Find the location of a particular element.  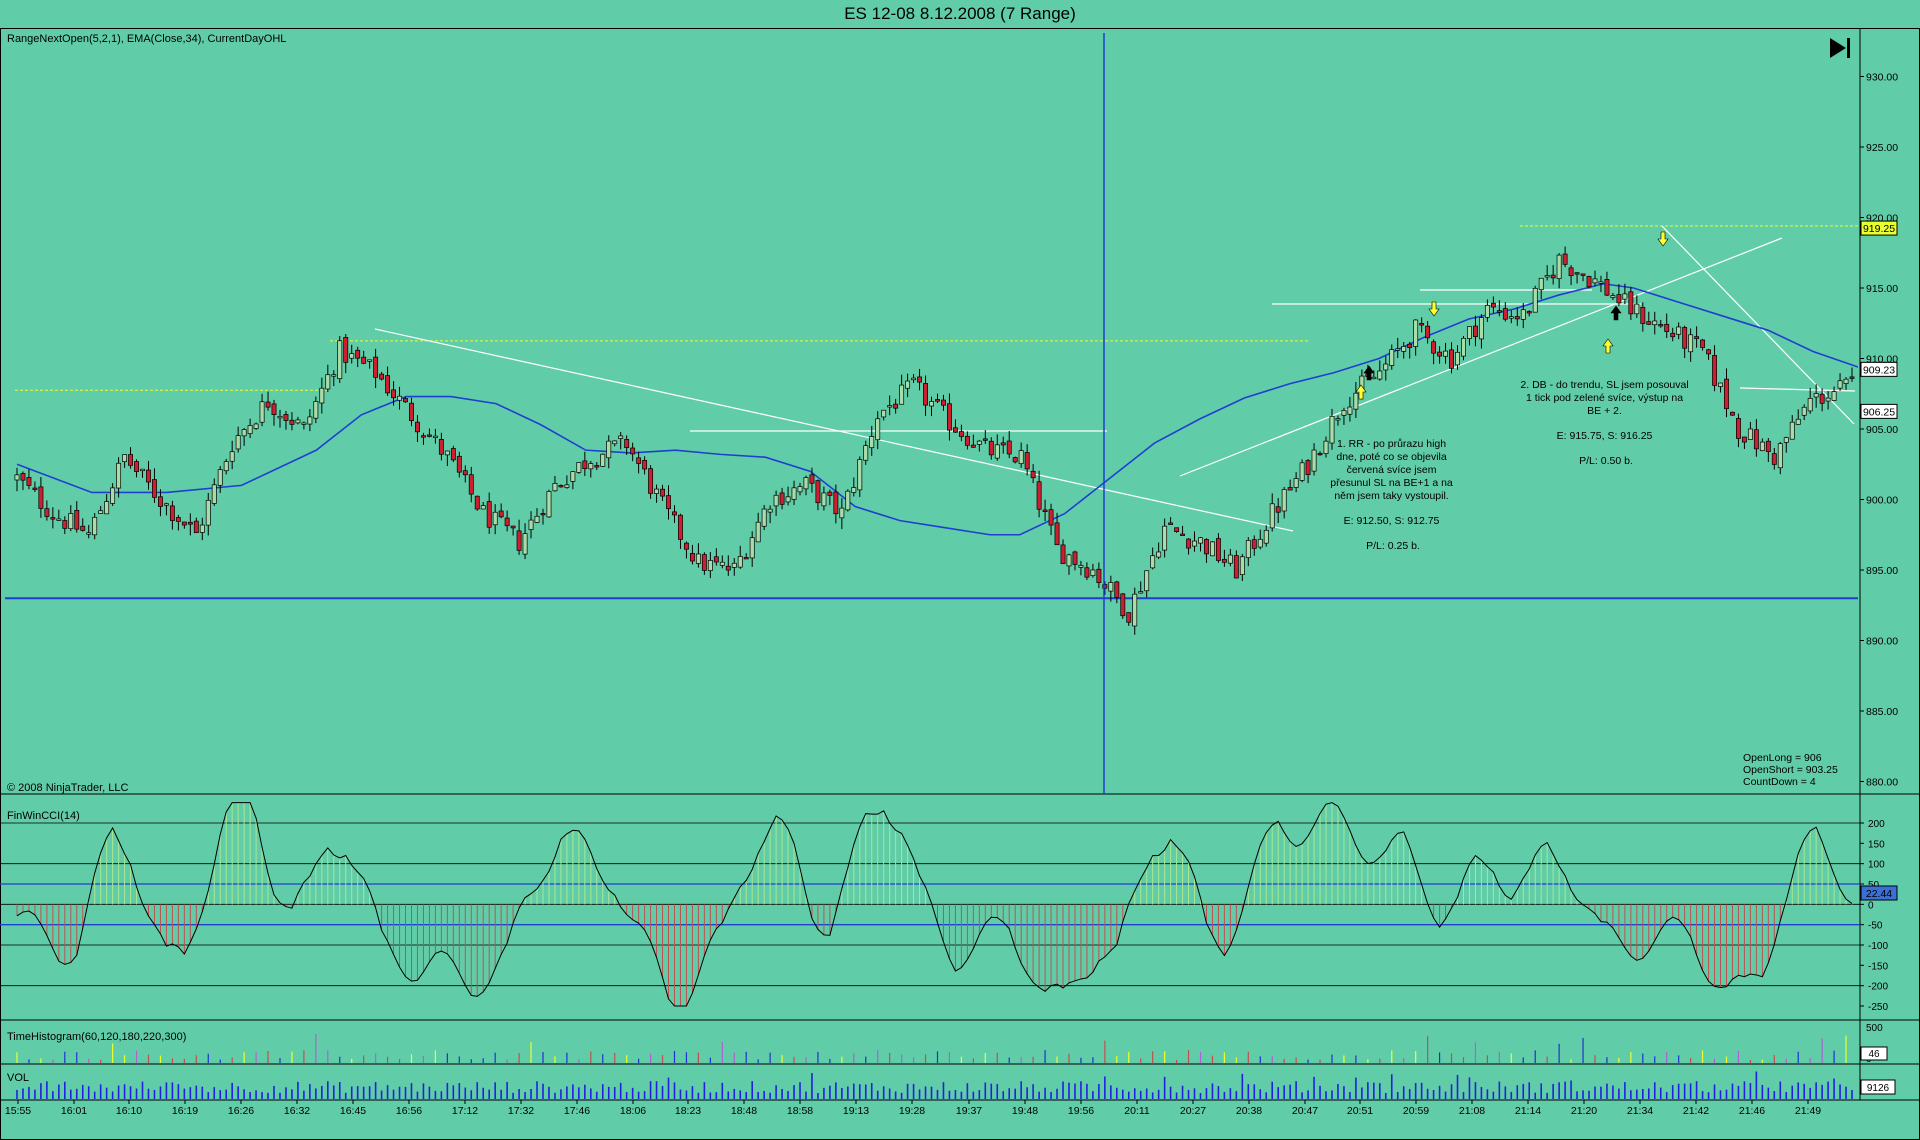

stat-open-long: OpenLong = 906 is located at coordinates (1782, 758).